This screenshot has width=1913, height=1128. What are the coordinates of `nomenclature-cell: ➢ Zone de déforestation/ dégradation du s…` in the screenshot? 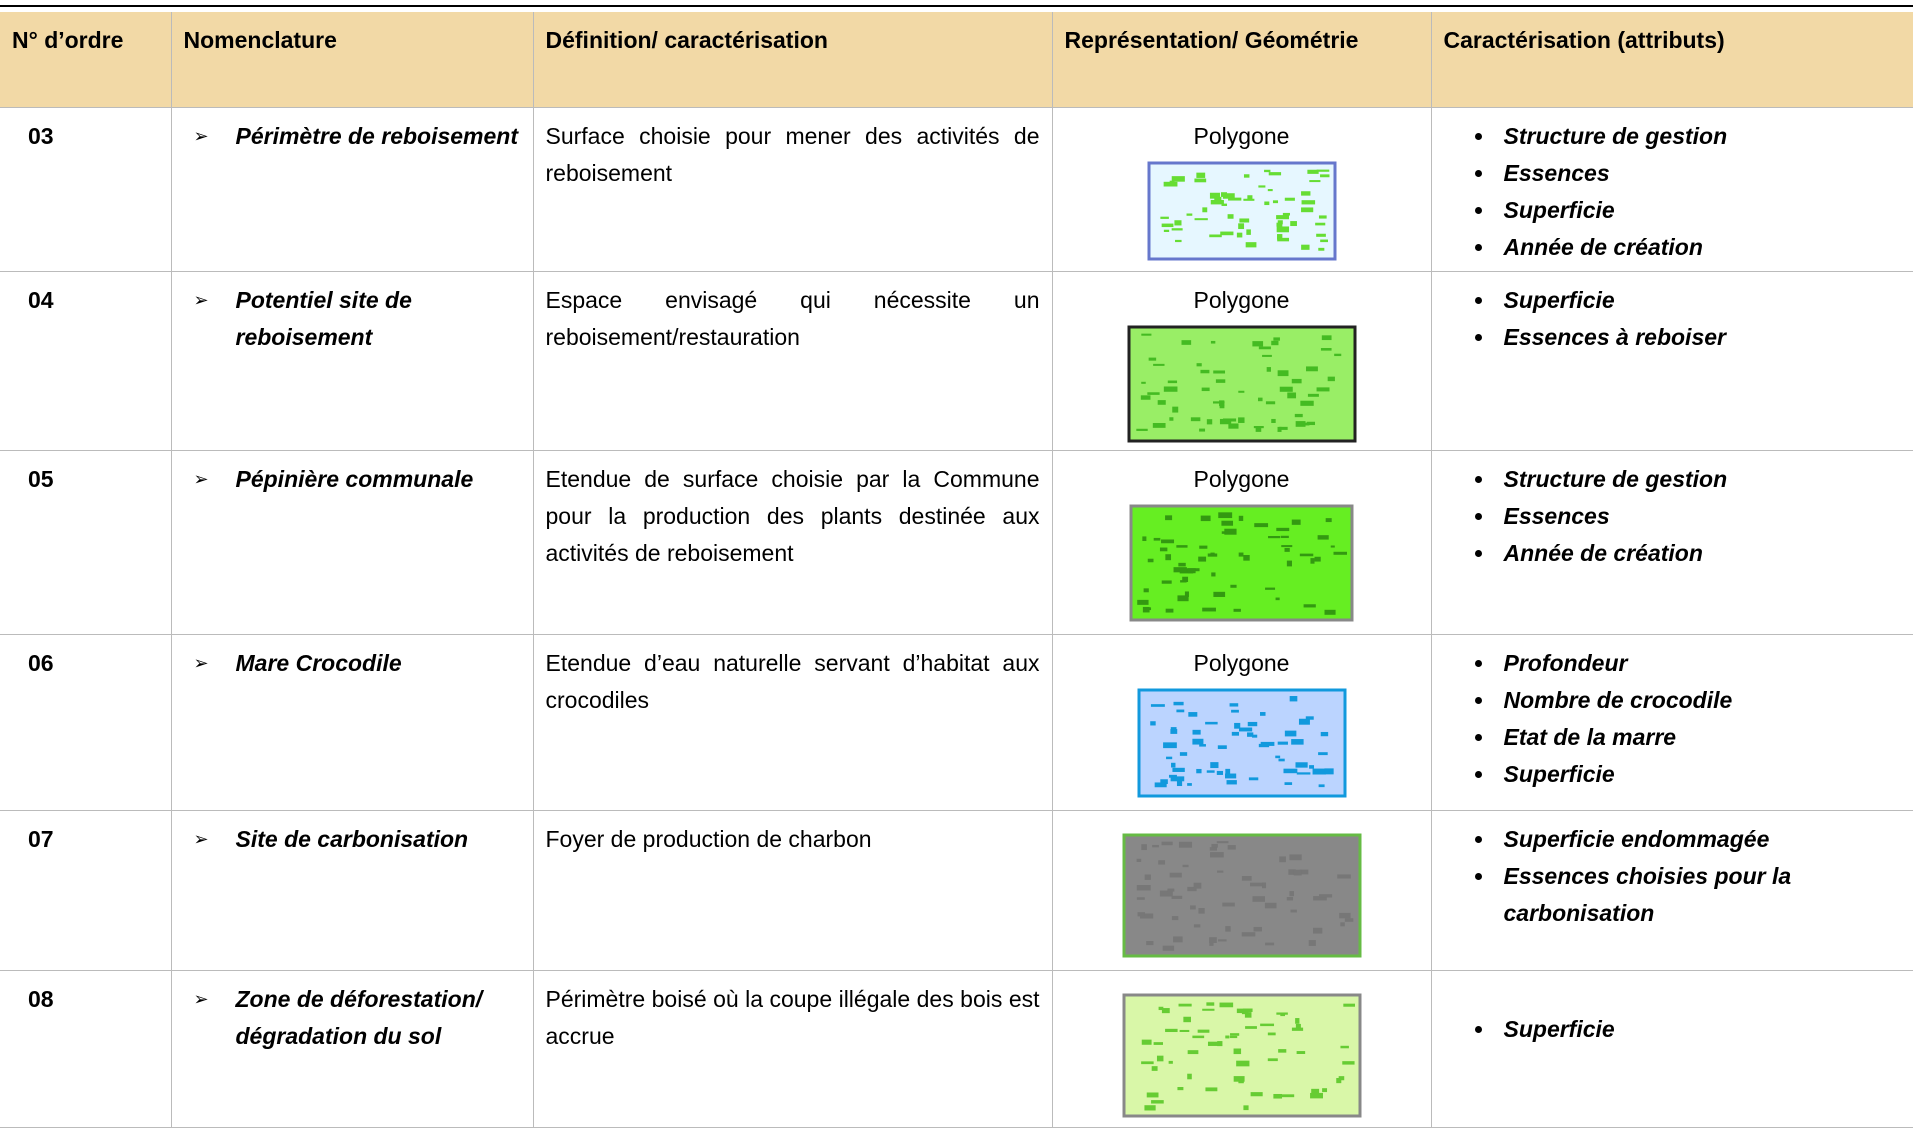 It's located at (352, 1049).